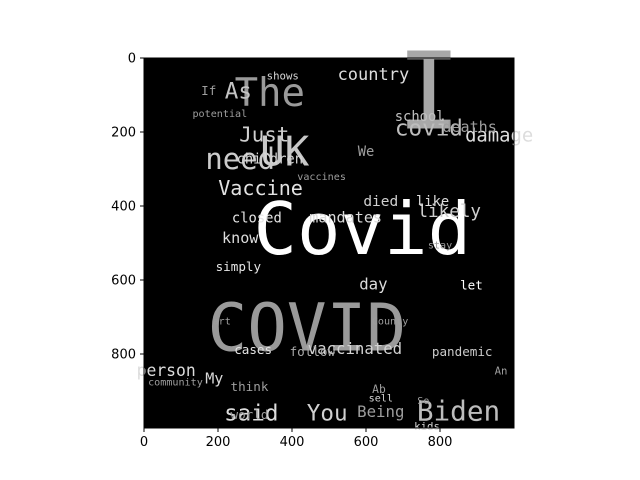 The height and width of the screenshot is (480, 640). What do you see at coordinates (440, 442) in the screenshot?
I see `x-tick-label: 800` at bounding box center [440, 442].